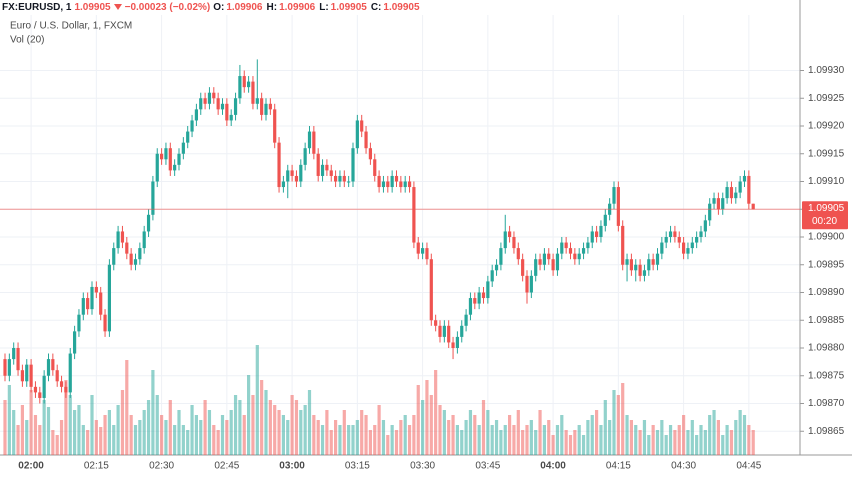 The height and width of the screenshot is (485, 852). Describe the element at coordinates (219, 7) in the screenshot. I see `ohlc-label: O:` at that location.